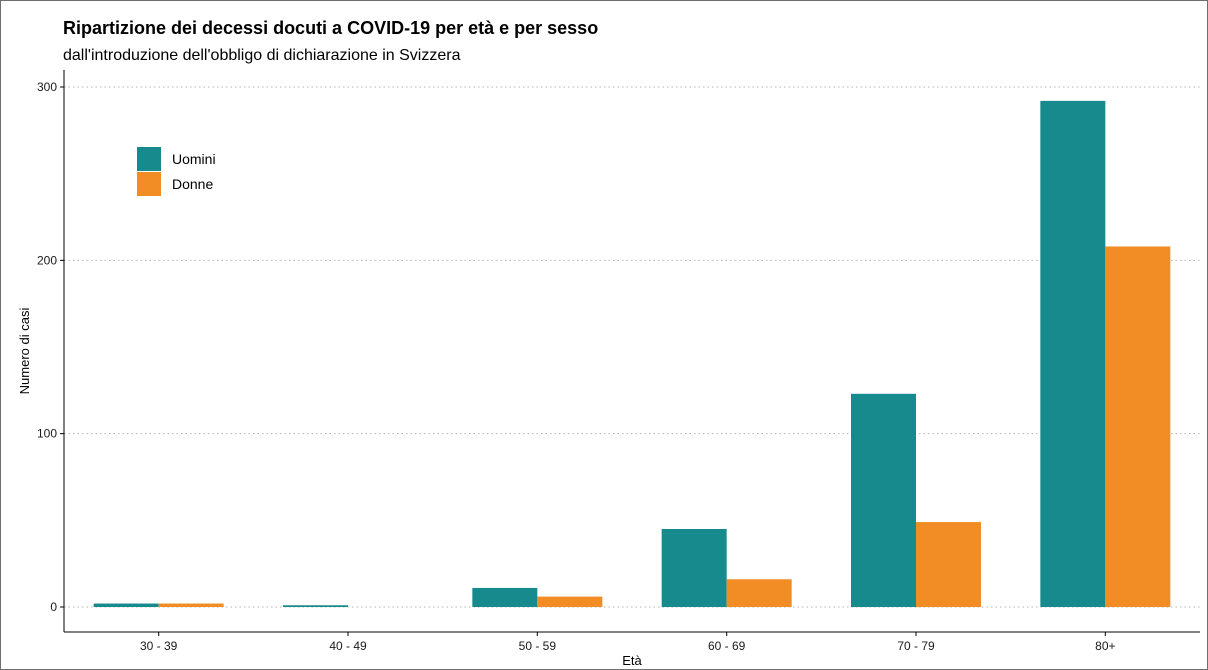 This screenshot has height=670, width=1208. What do you see at coordinates (727, 646) in the screenshot?
I see `x-tick-label-3: 60 - 69` at bounding box center [727, 646].